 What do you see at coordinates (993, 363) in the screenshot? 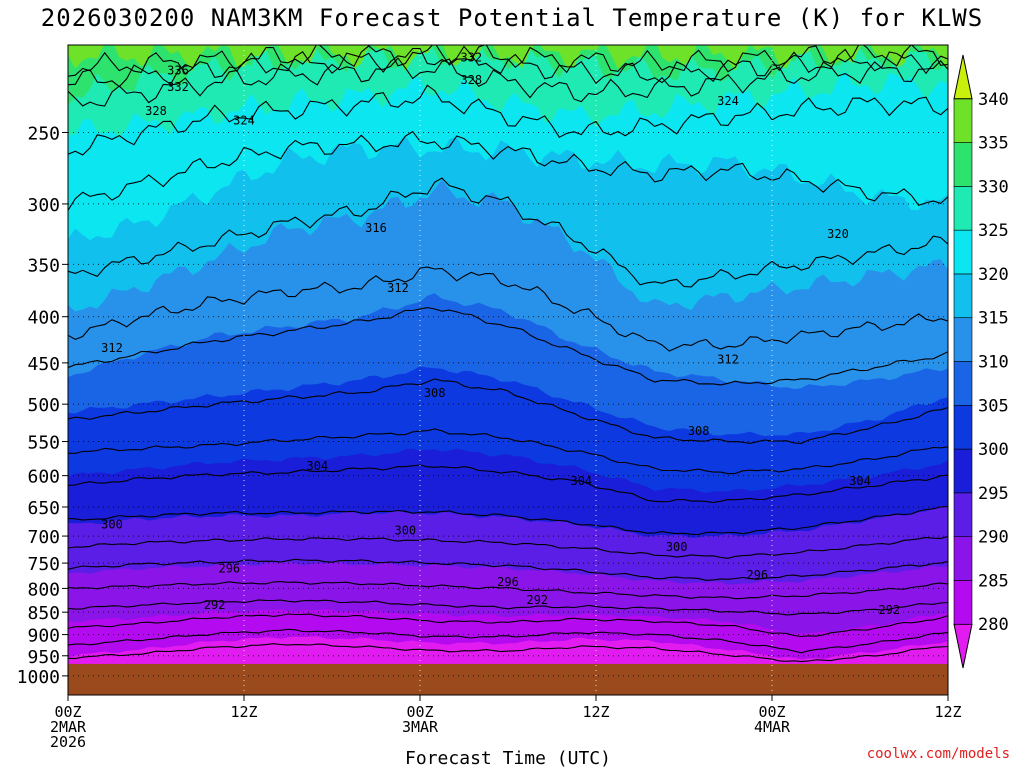
I see `colorbar-label: 310` at bounding box center [993, 363].